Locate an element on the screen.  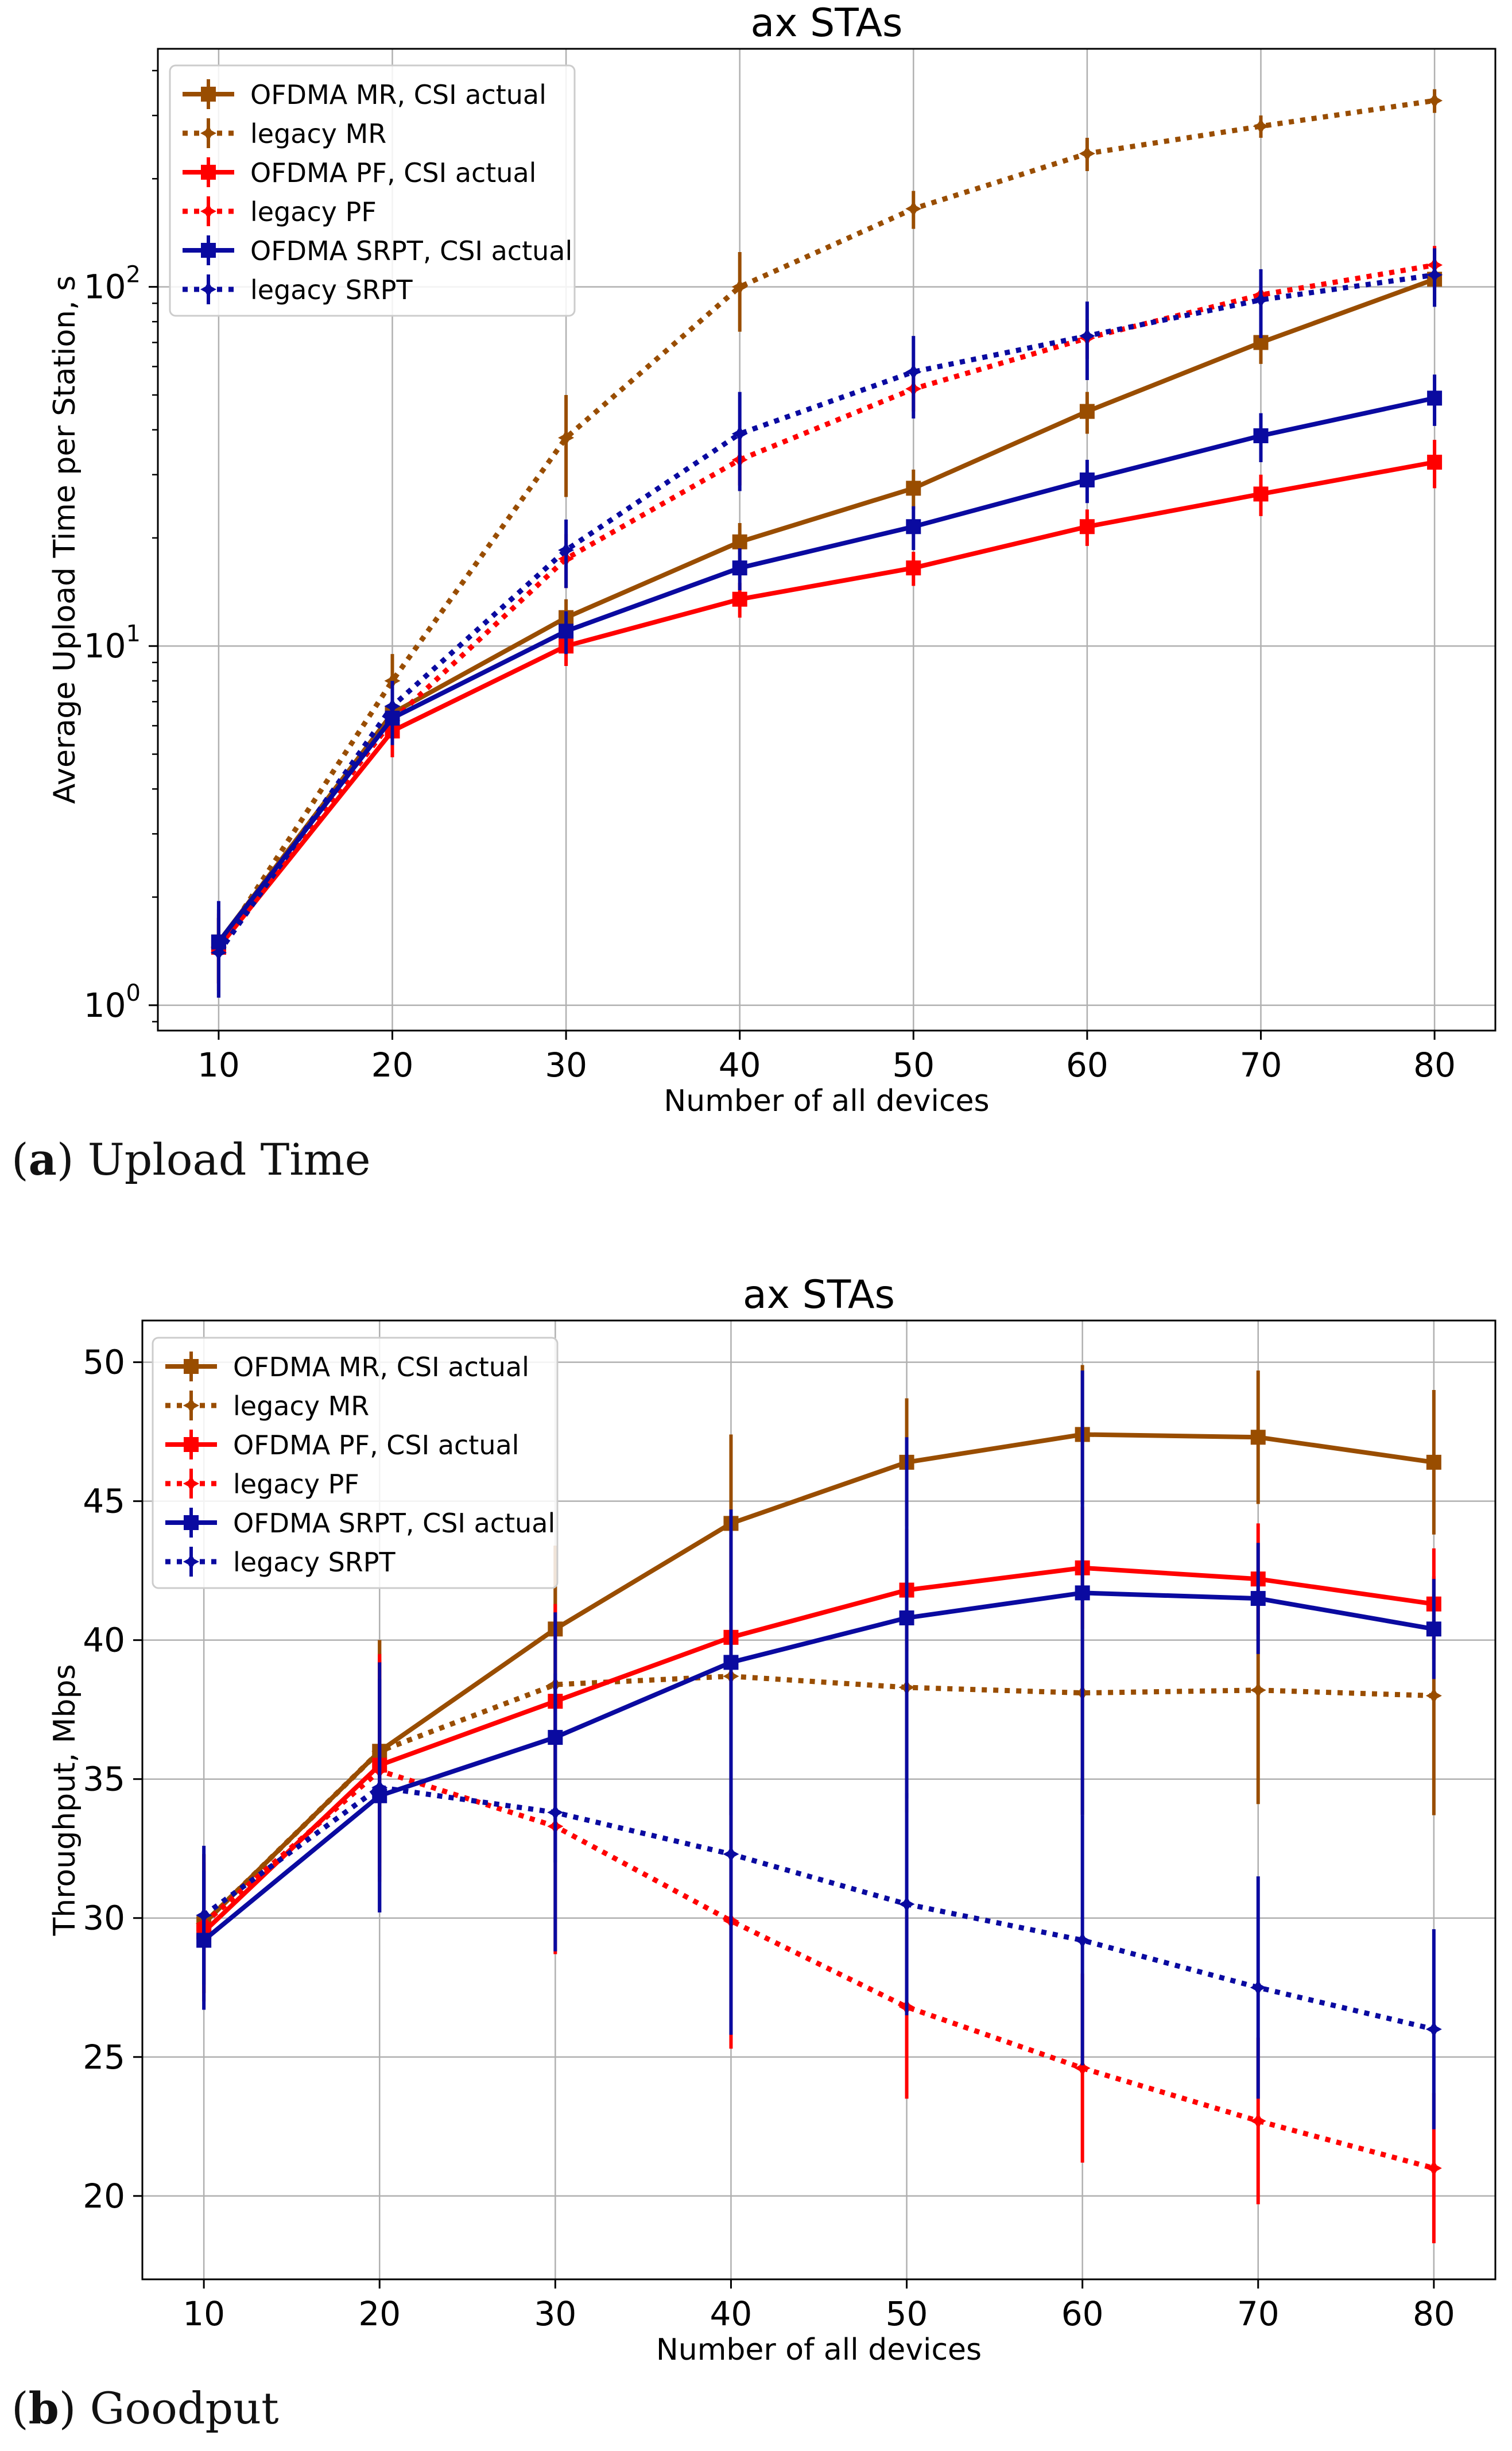
legend-label: legacy SRPT is located at coordinates (331, 289).